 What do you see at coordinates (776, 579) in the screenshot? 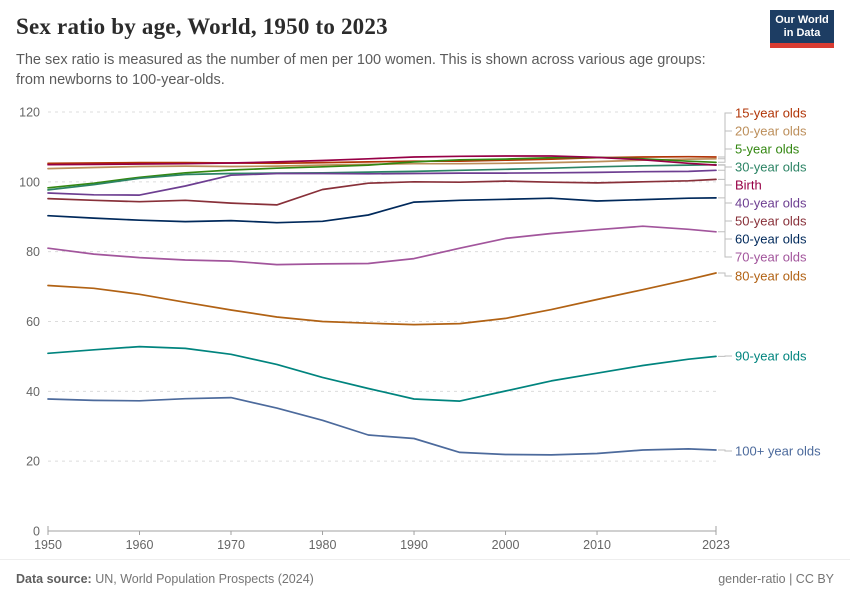
I see `license-link: gender-ratio | CC BY` at bounding box center [776, 579].